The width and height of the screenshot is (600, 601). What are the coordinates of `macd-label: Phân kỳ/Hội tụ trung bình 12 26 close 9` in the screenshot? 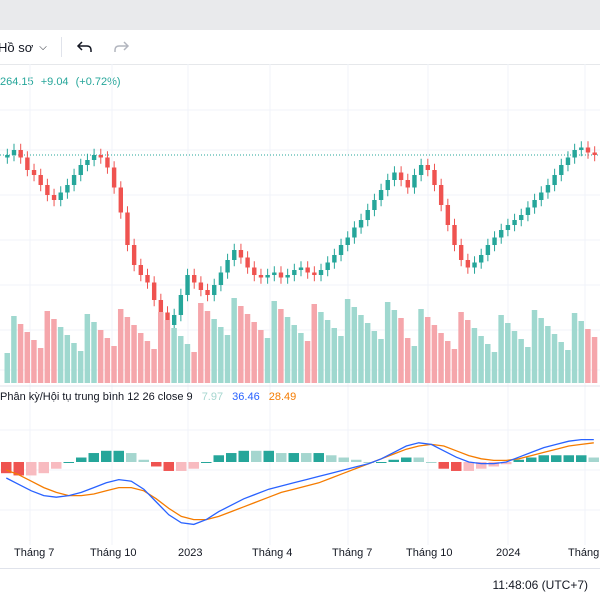 It's located at (96, 397).